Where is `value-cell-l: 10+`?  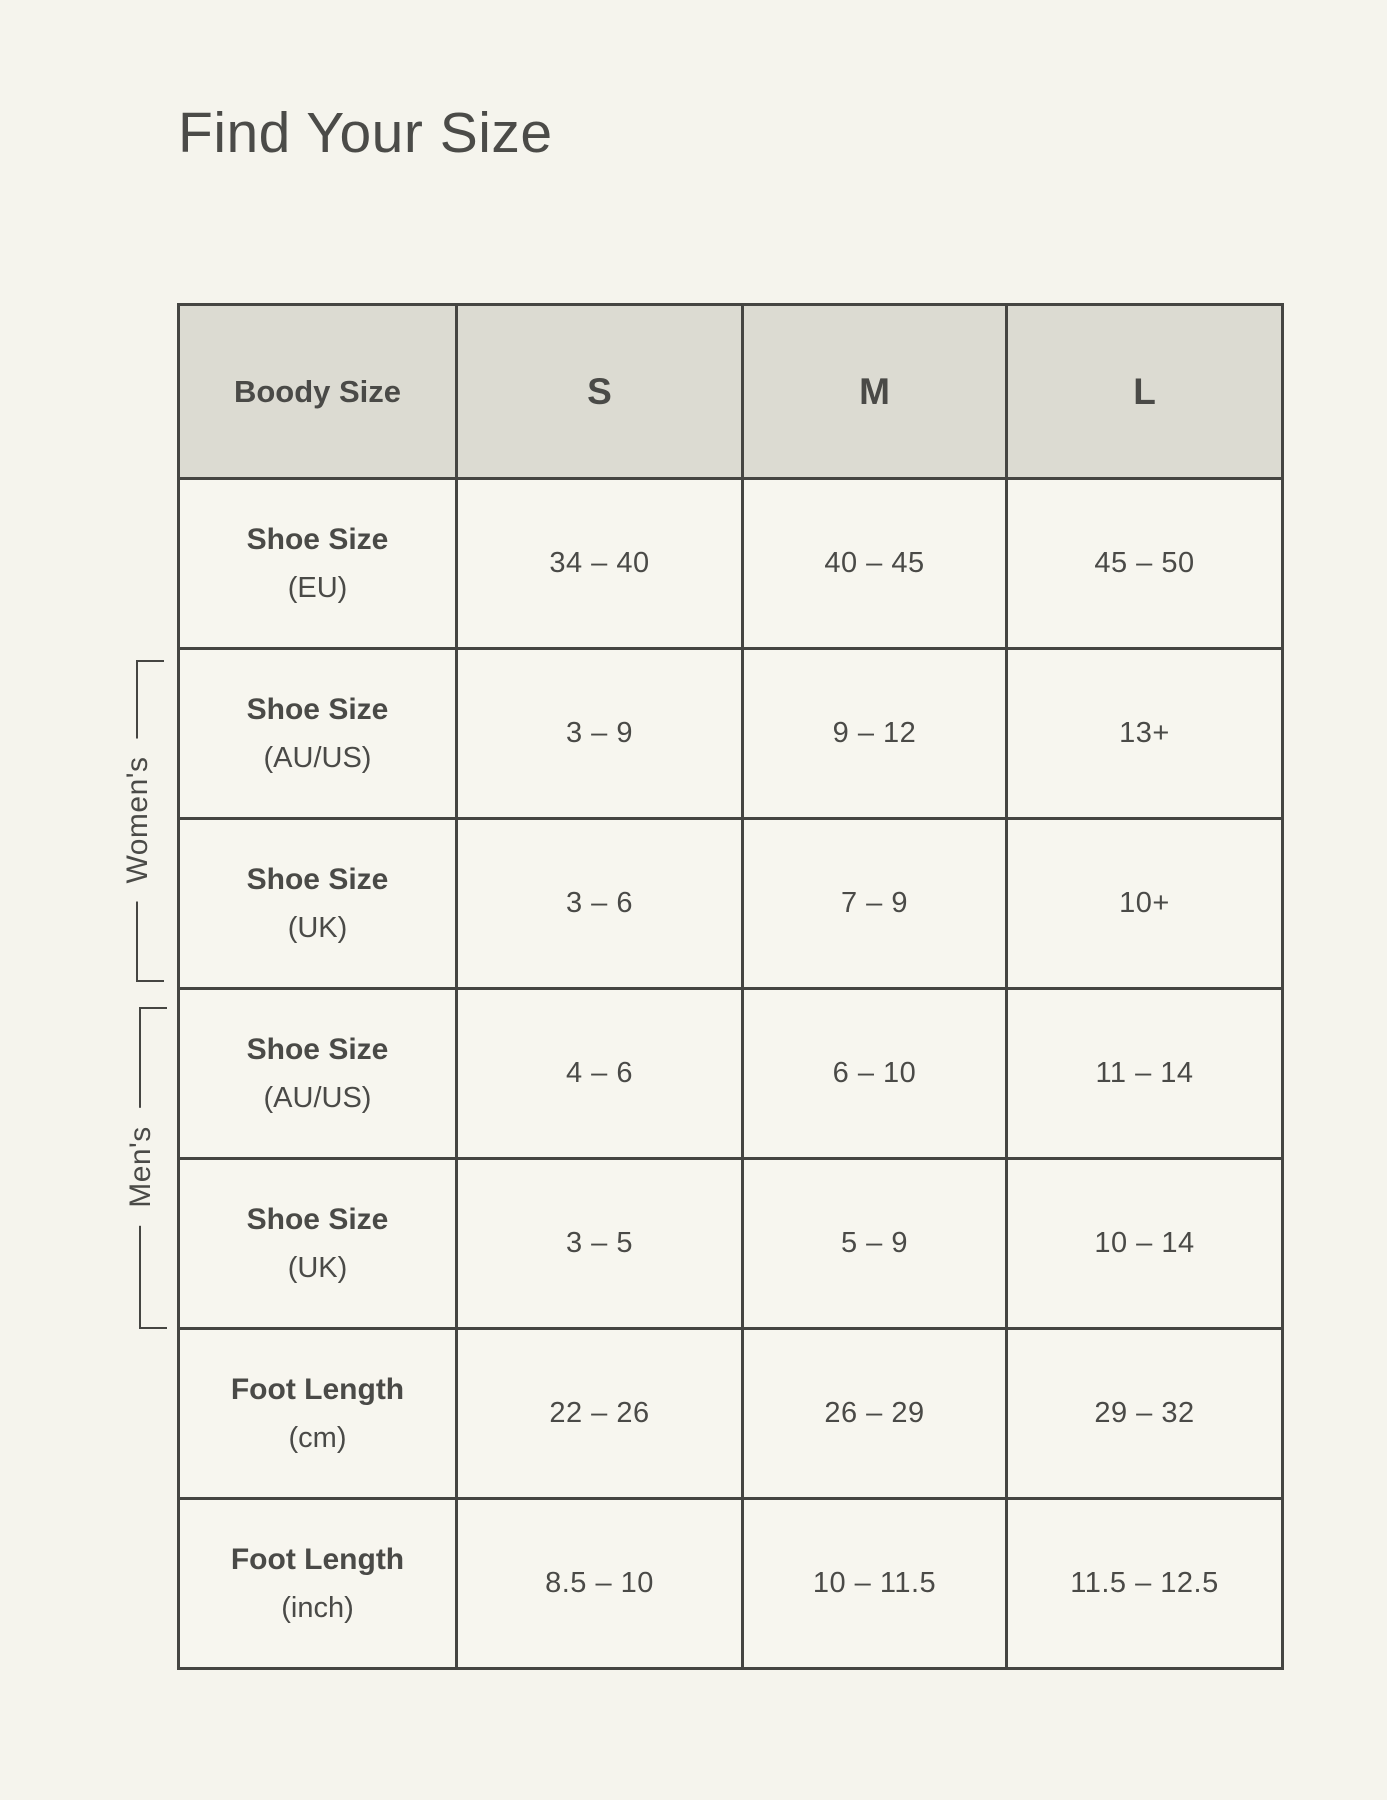
value-cell-l: 10+ is located at coordinates (1144, 903).